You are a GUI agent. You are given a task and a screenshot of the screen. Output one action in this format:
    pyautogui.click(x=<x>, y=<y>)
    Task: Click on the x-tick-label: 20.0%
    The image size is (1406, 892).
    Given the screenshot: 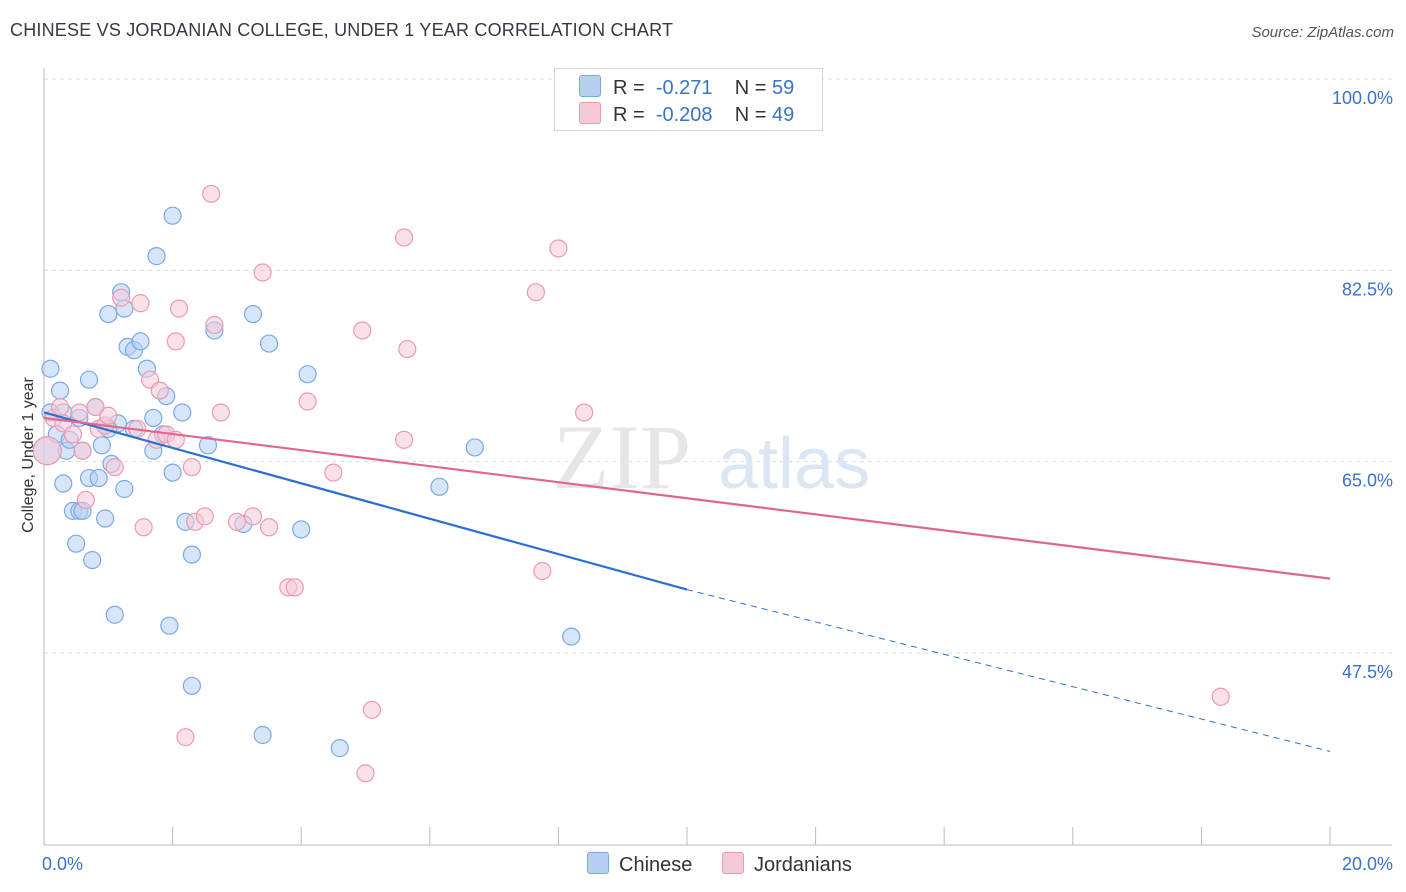 What is the action you would take?
    pyautogui.click(x=1367, y=864)
    